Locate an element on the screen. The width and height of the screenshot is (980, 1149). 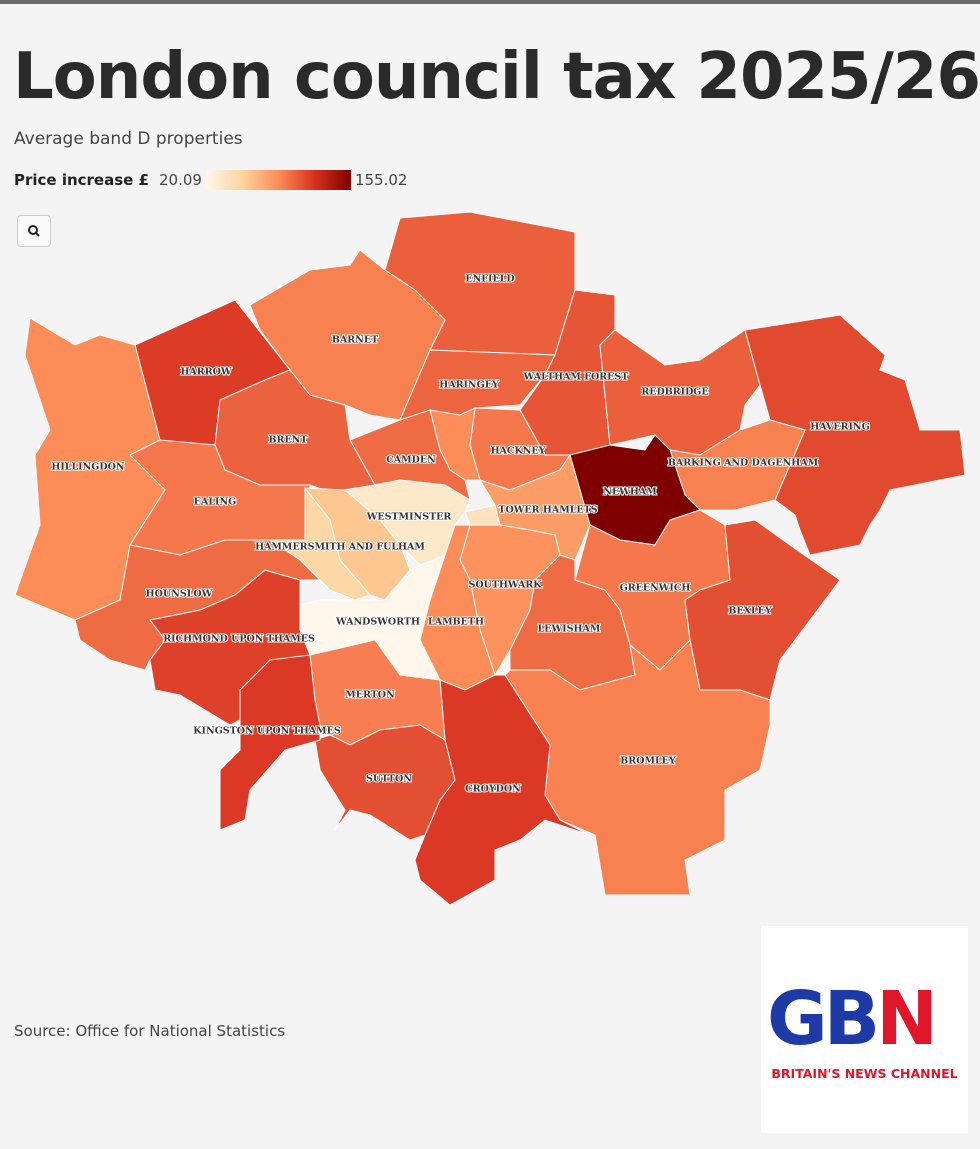
borough-label: ENFIELD is located at coordinates (489, 279).